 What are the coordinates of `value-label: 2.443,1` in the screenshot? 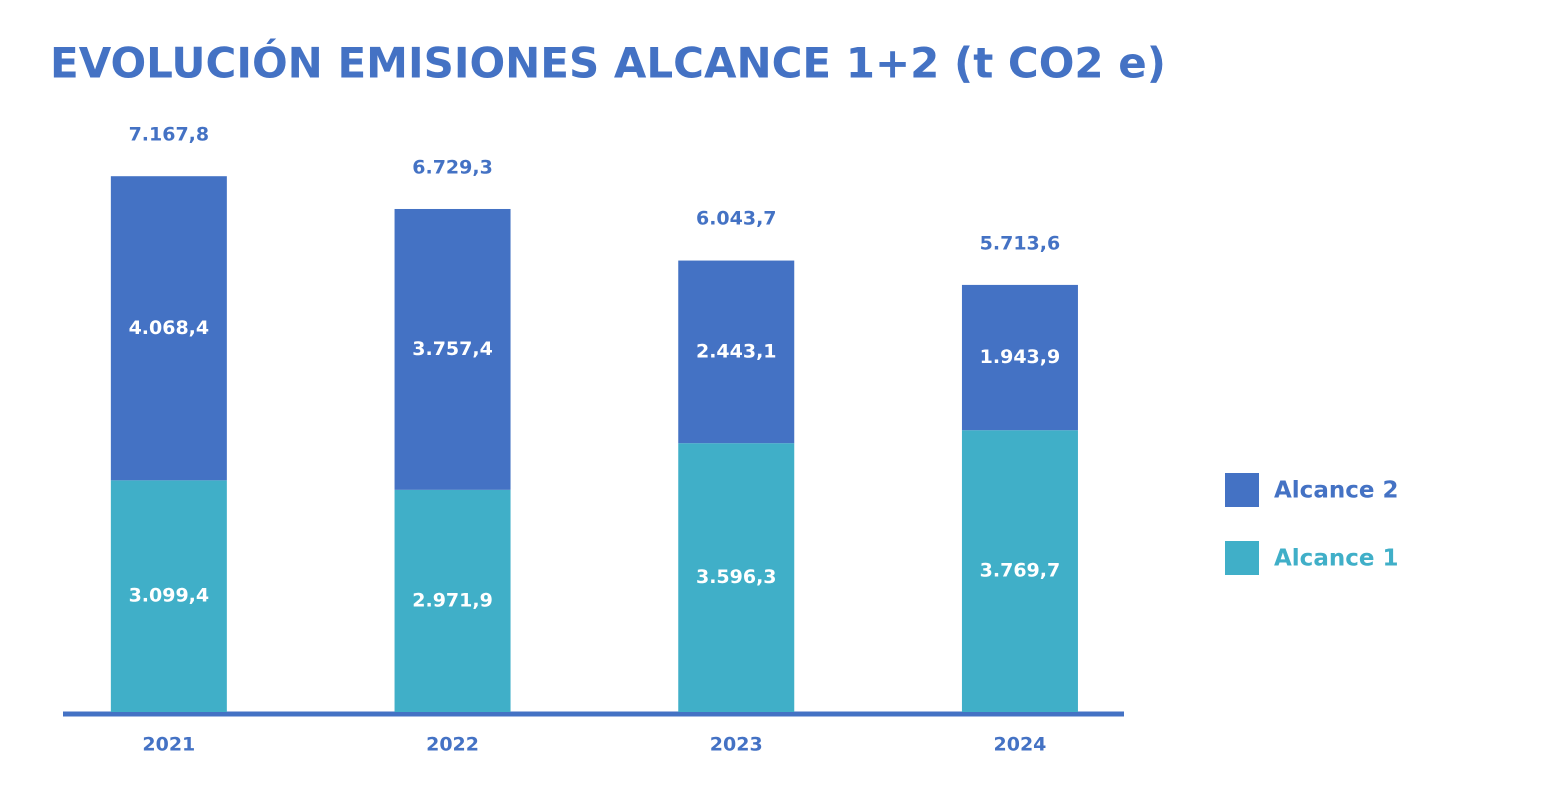 It's located at (736, 351).